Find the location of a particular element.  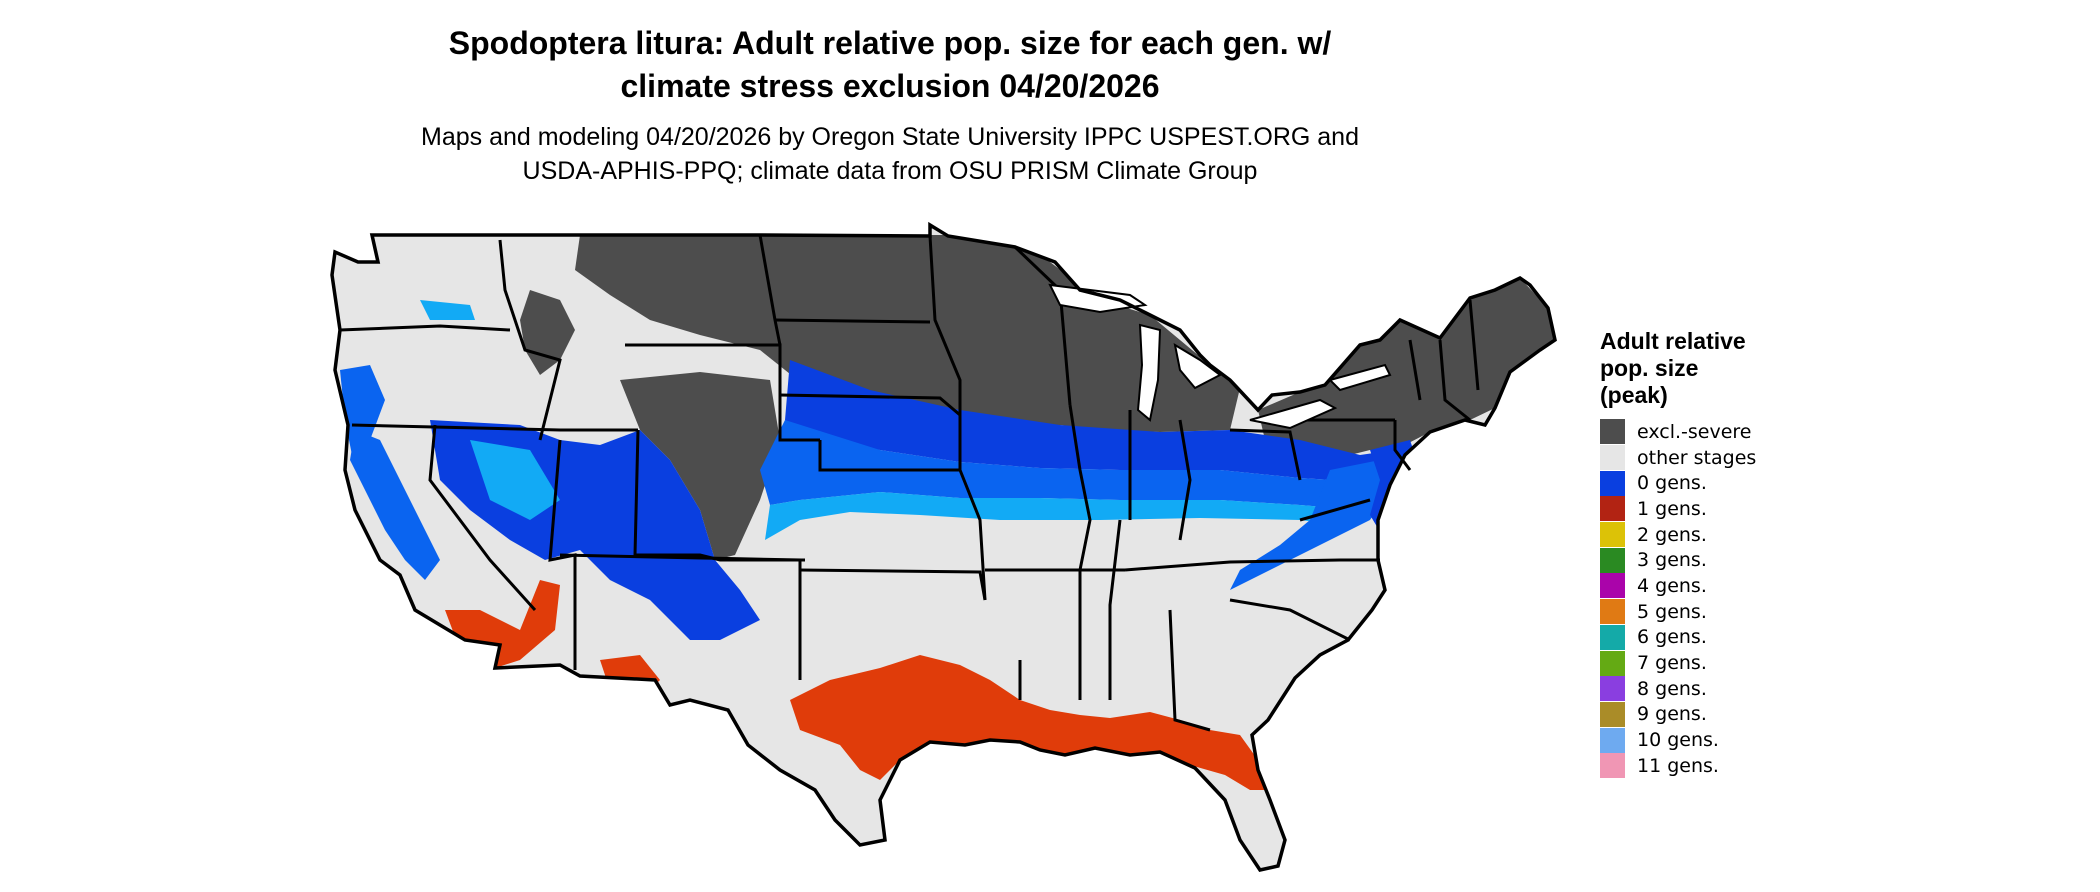

legend-item: 8 gens. is located at coordinates (1678, 689).